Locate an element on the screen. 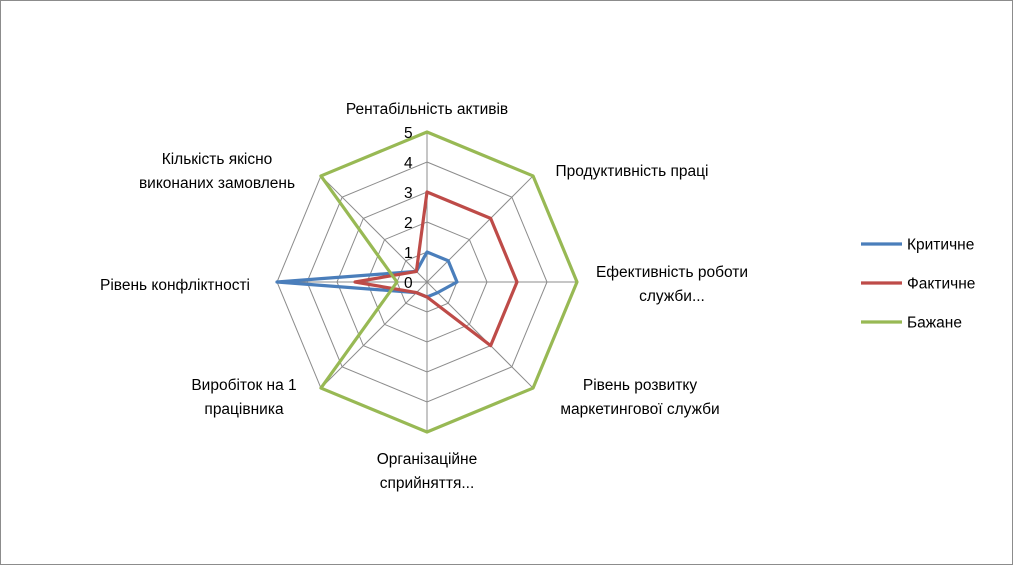 The width and height of the screenshot is (1013, 565). tick-label: 0 is located at coordinates (408, 283).